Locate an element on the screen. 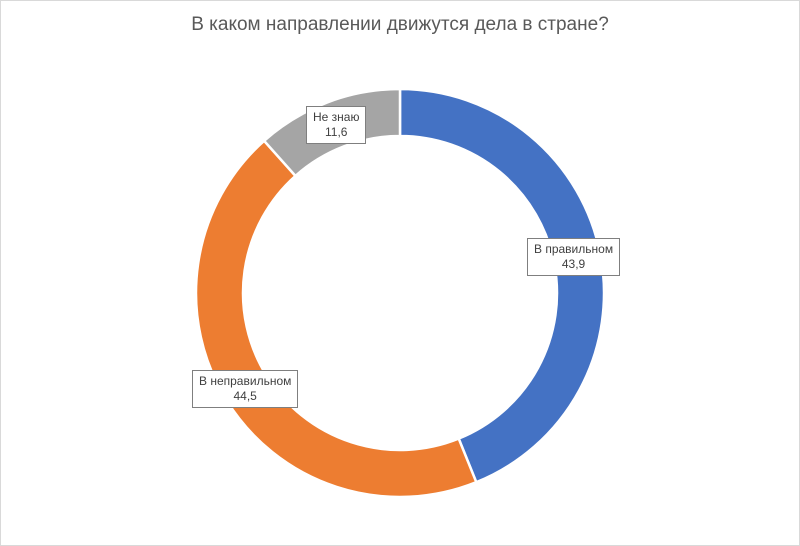  data-label-wrong: В неправильном 44,5 is located at coordinates (245, 389).